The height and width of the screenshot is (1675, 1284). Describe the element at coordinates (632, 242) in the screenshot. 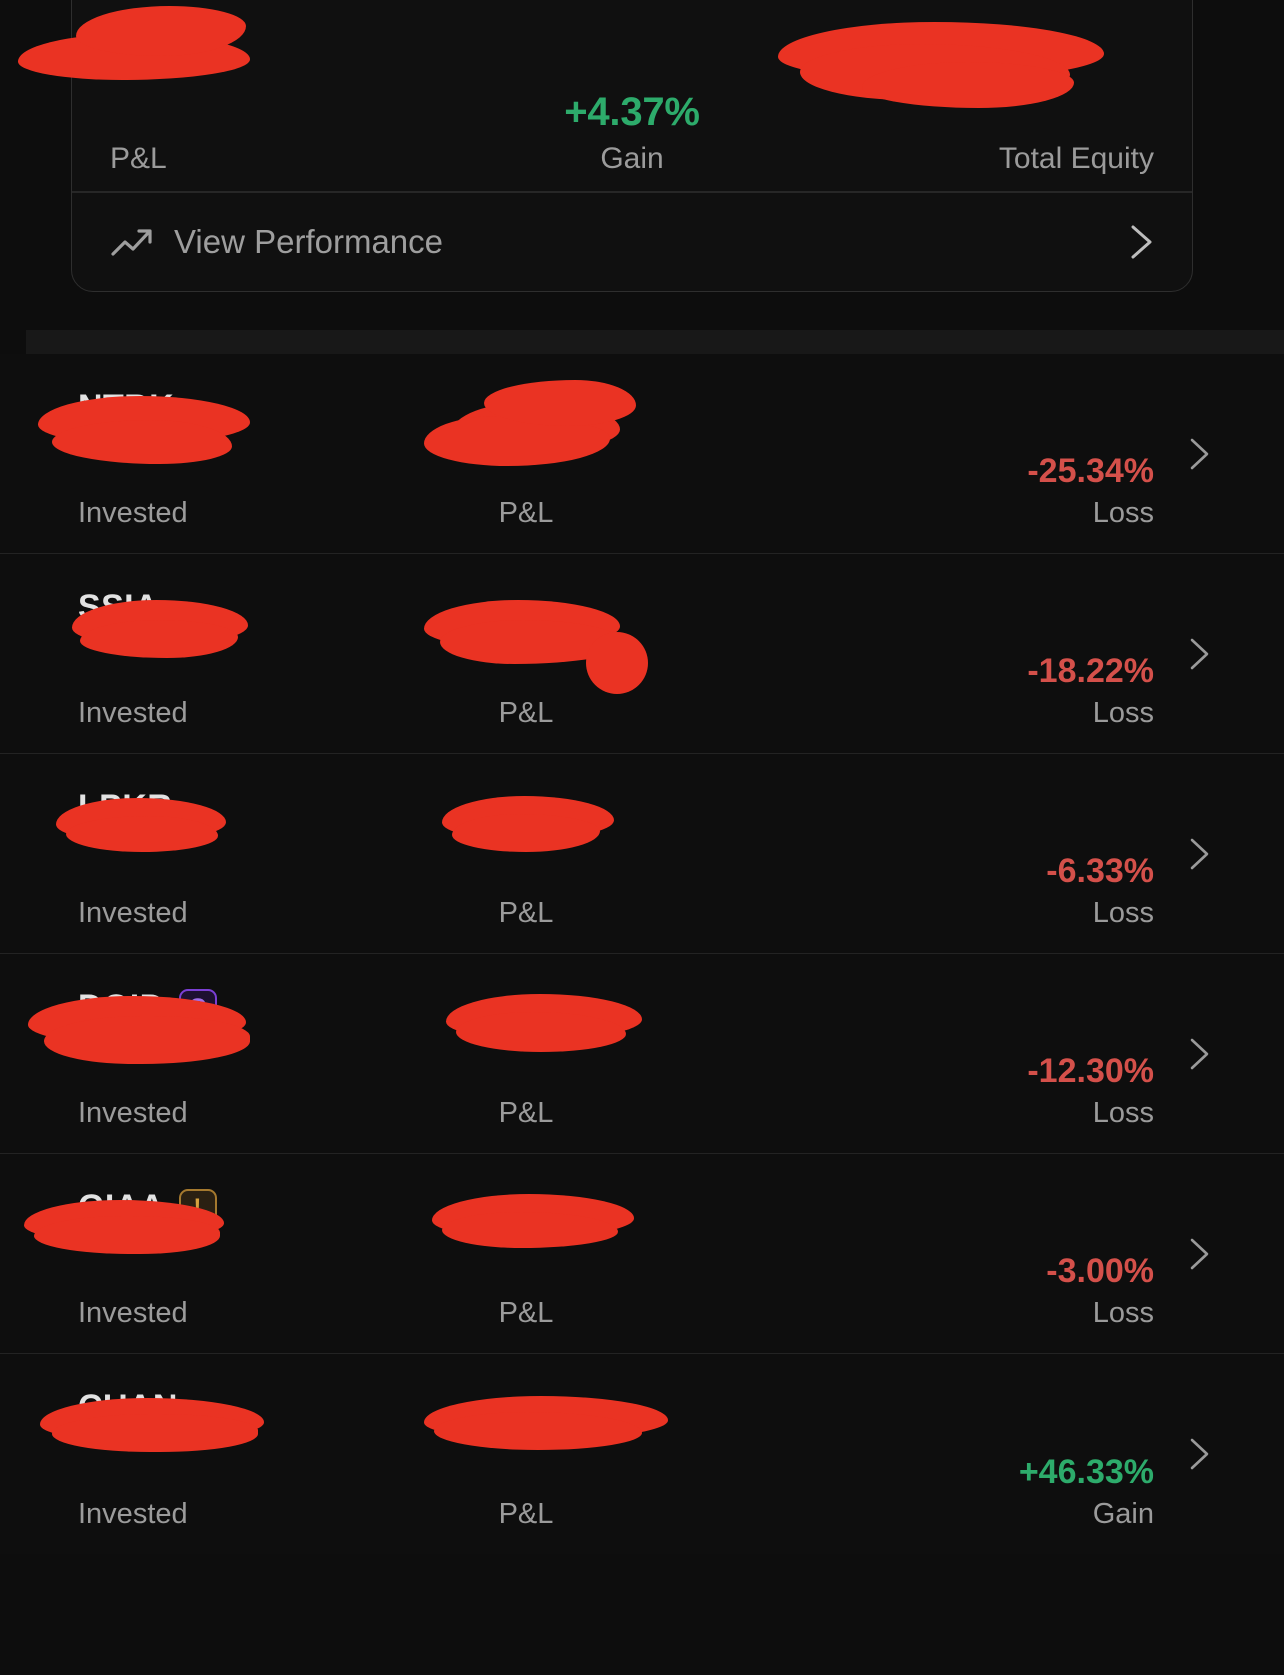

I see `view-performance-row: View Performance` at that location.